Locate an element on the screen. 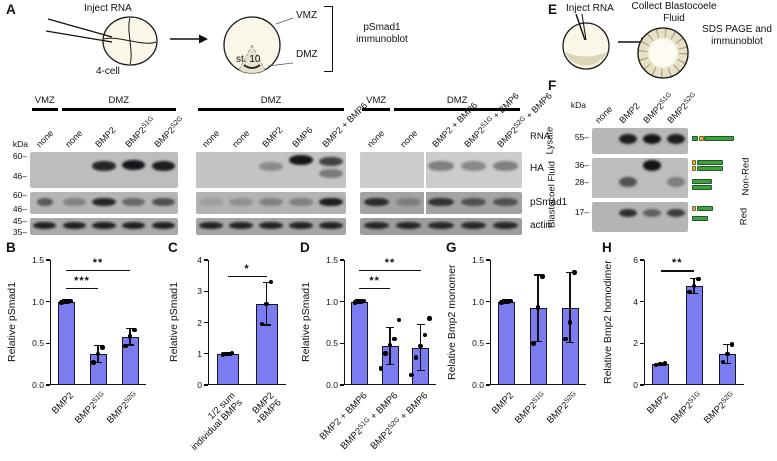  panel-d-label: D is located at coordinates (305, 247).